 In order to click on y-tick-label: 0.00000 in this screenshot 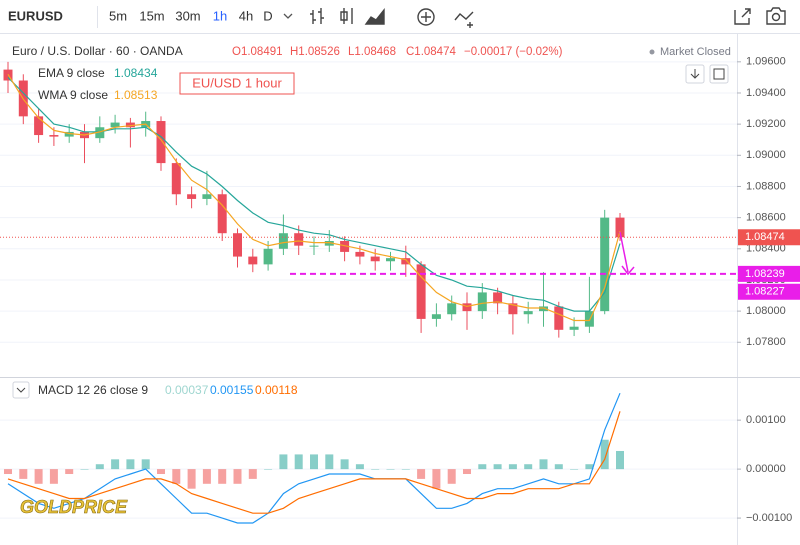, I will do `click(766, 469)`.